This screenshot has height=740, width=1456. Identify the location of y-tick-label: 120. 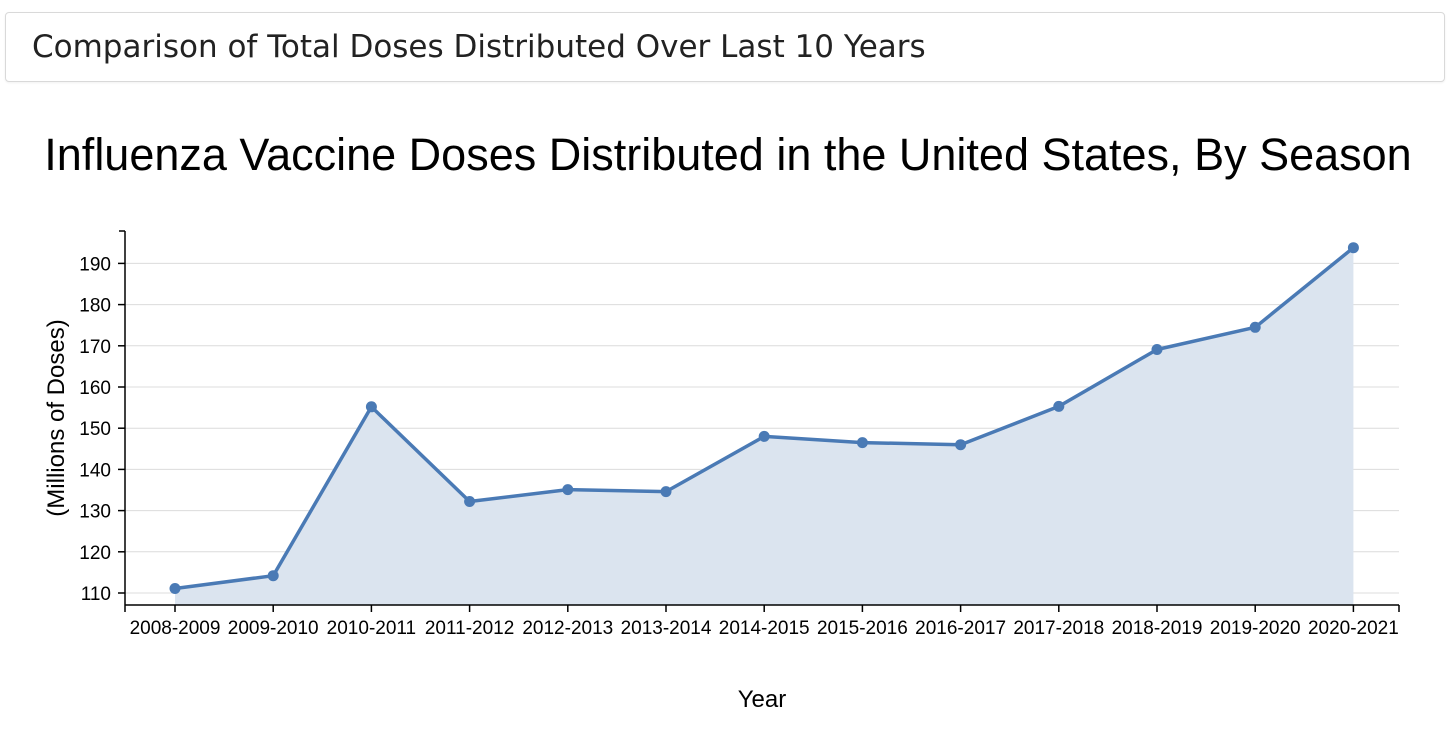
(95, 553).